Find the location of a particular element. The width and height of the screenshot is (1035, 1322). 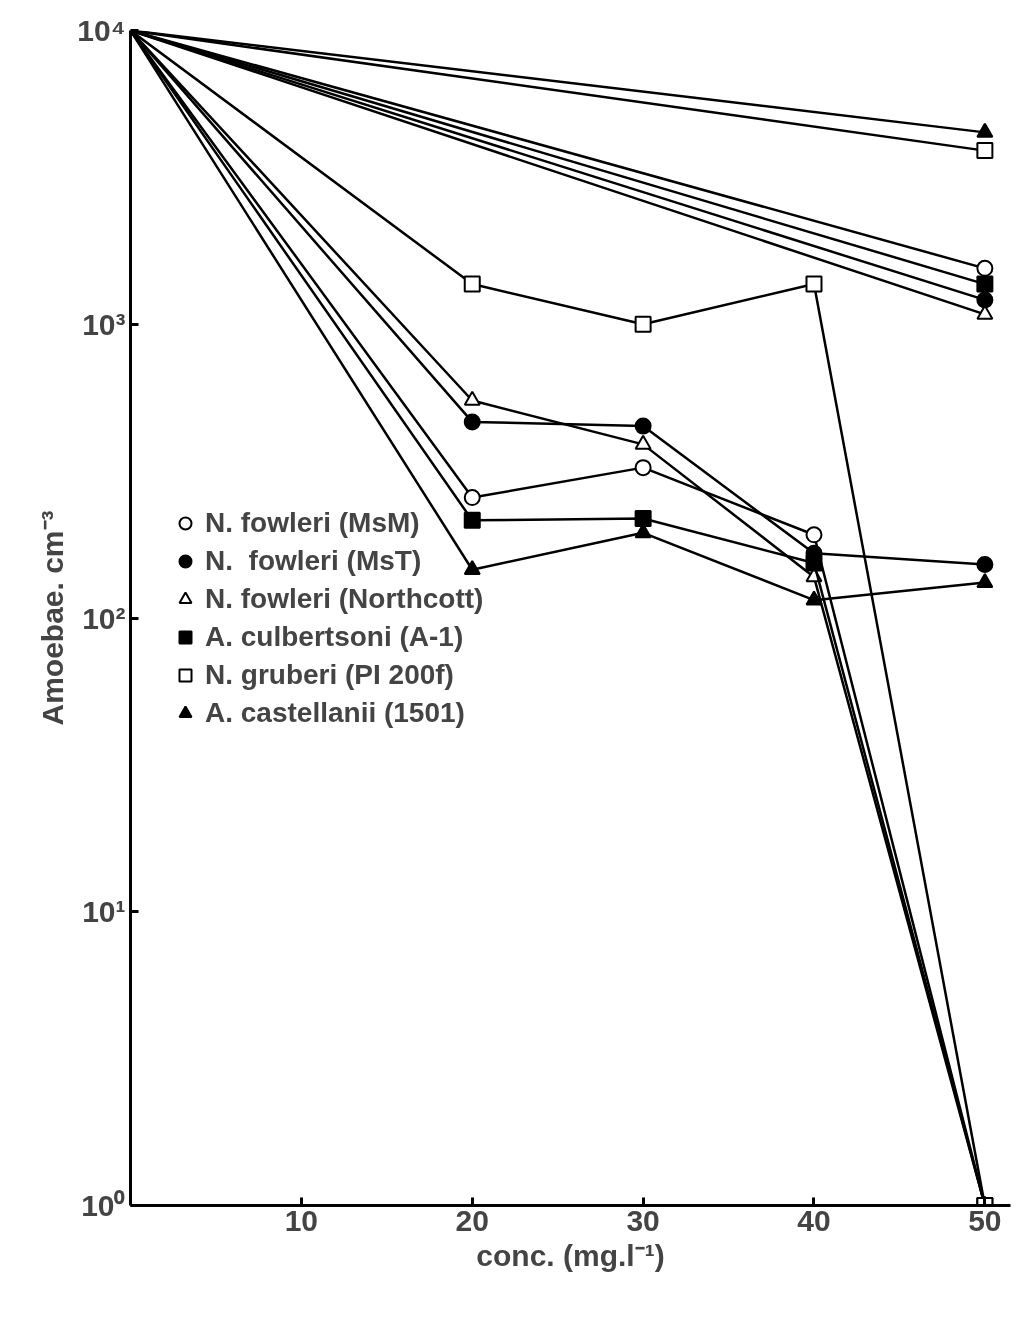

x-tick-label: 50 is located at coordinates (985, 1220).